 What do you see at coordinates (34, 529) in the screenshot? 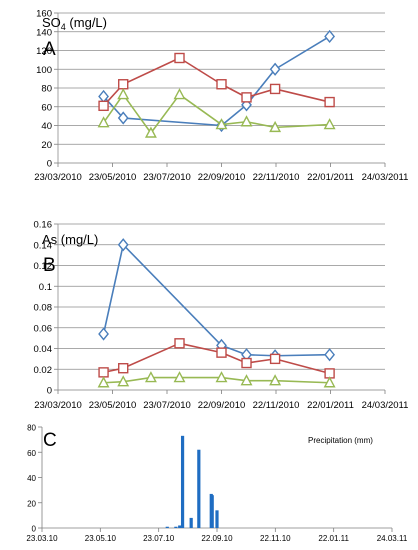
I see `chart-c-y-tick-label: 0` at bounding box center [34, 529].